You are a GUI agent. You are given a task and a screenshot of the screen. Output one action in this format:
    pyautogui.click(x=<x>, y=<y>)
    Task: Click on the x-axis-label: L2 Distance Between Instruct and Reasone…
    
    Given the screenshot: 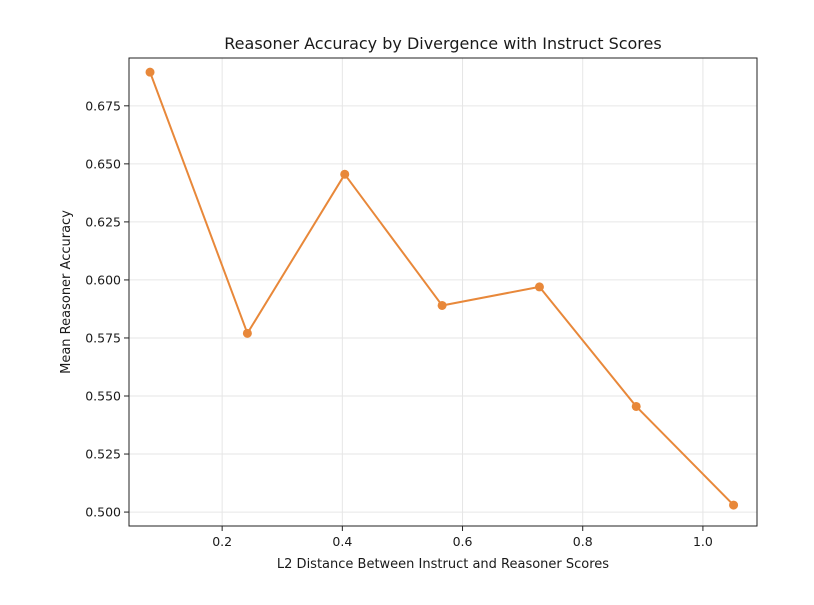 What is the action you would take?
    pyautogui.click(x=443, y=564)
    